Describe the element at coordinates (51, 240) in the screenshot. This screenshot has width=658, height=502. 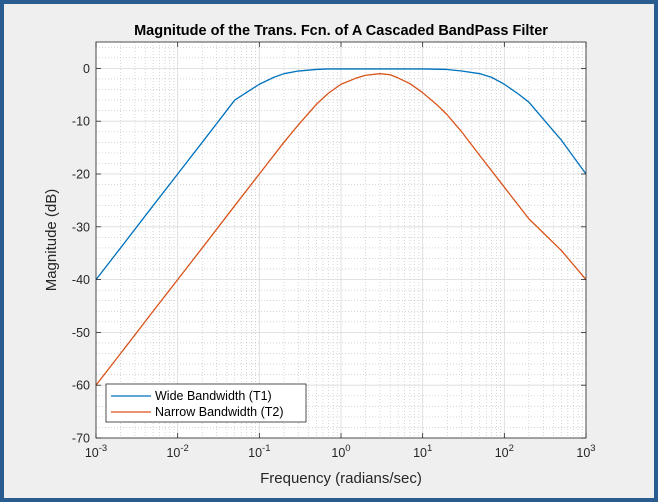
I see `y-axis-label: Magnitude (dB)` at that location.